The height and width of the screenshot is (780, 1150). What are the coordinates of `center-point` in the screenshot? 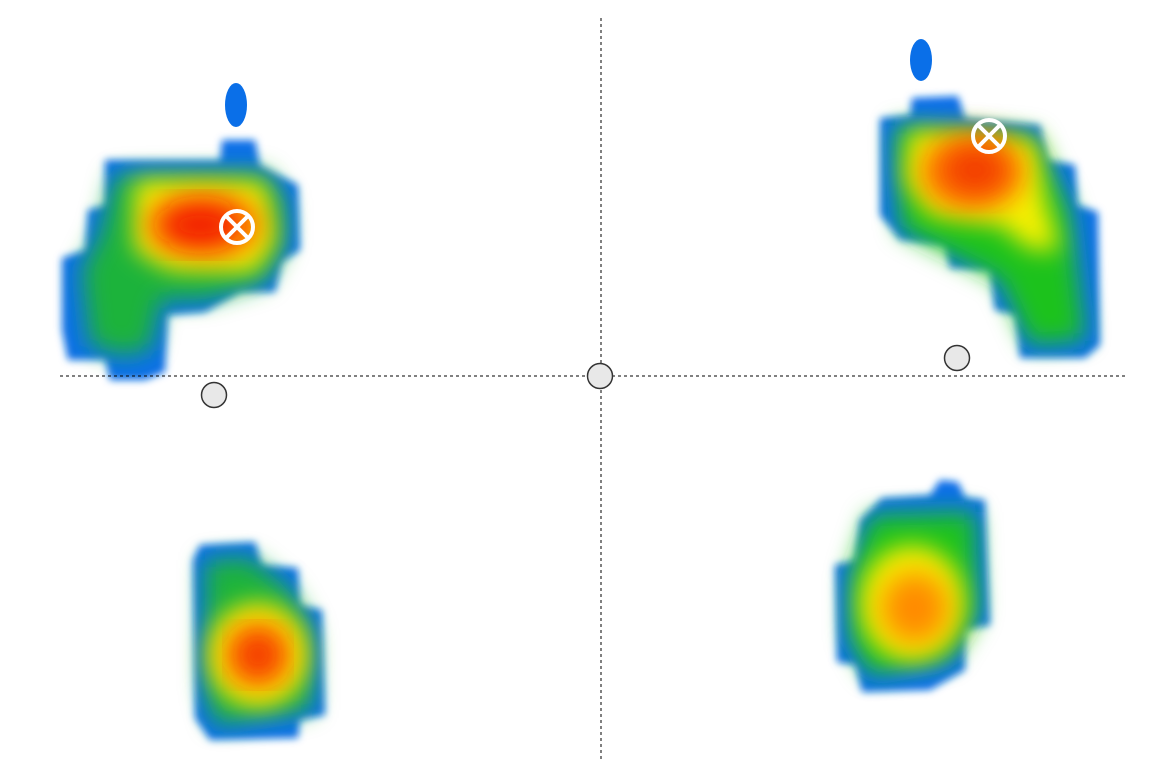 It's located at (600, 376).